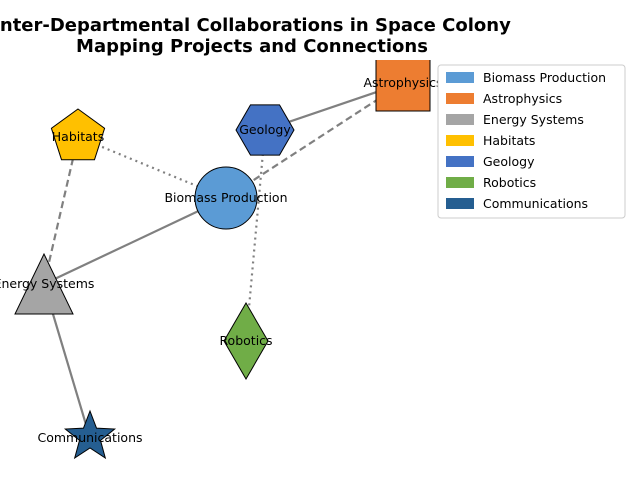  Describe the element at coordinates (89, 437) in the screenshot. I see `node-comms-label: Communications` at that location.